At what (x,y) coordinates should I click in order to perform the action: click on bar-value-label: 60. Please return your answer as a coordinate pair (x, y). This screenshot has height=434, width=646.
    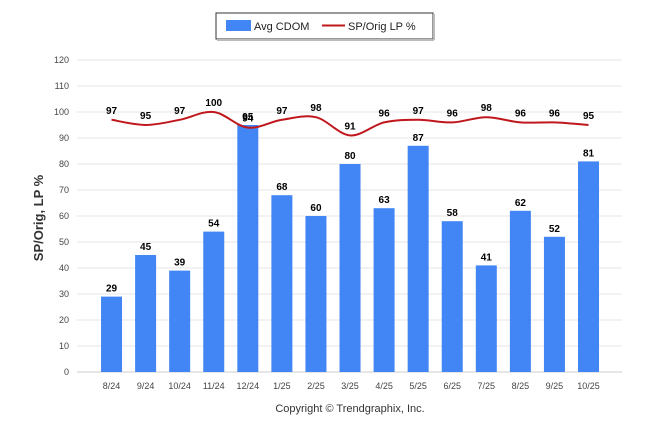
    Looking at the image, I should click on (316, 208).